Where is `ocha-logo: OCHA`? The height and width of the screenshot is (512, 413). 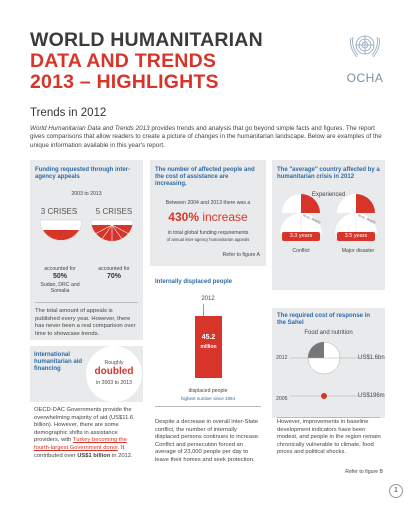
ocha-logo: OCHA is located at coordinates (365, 56).